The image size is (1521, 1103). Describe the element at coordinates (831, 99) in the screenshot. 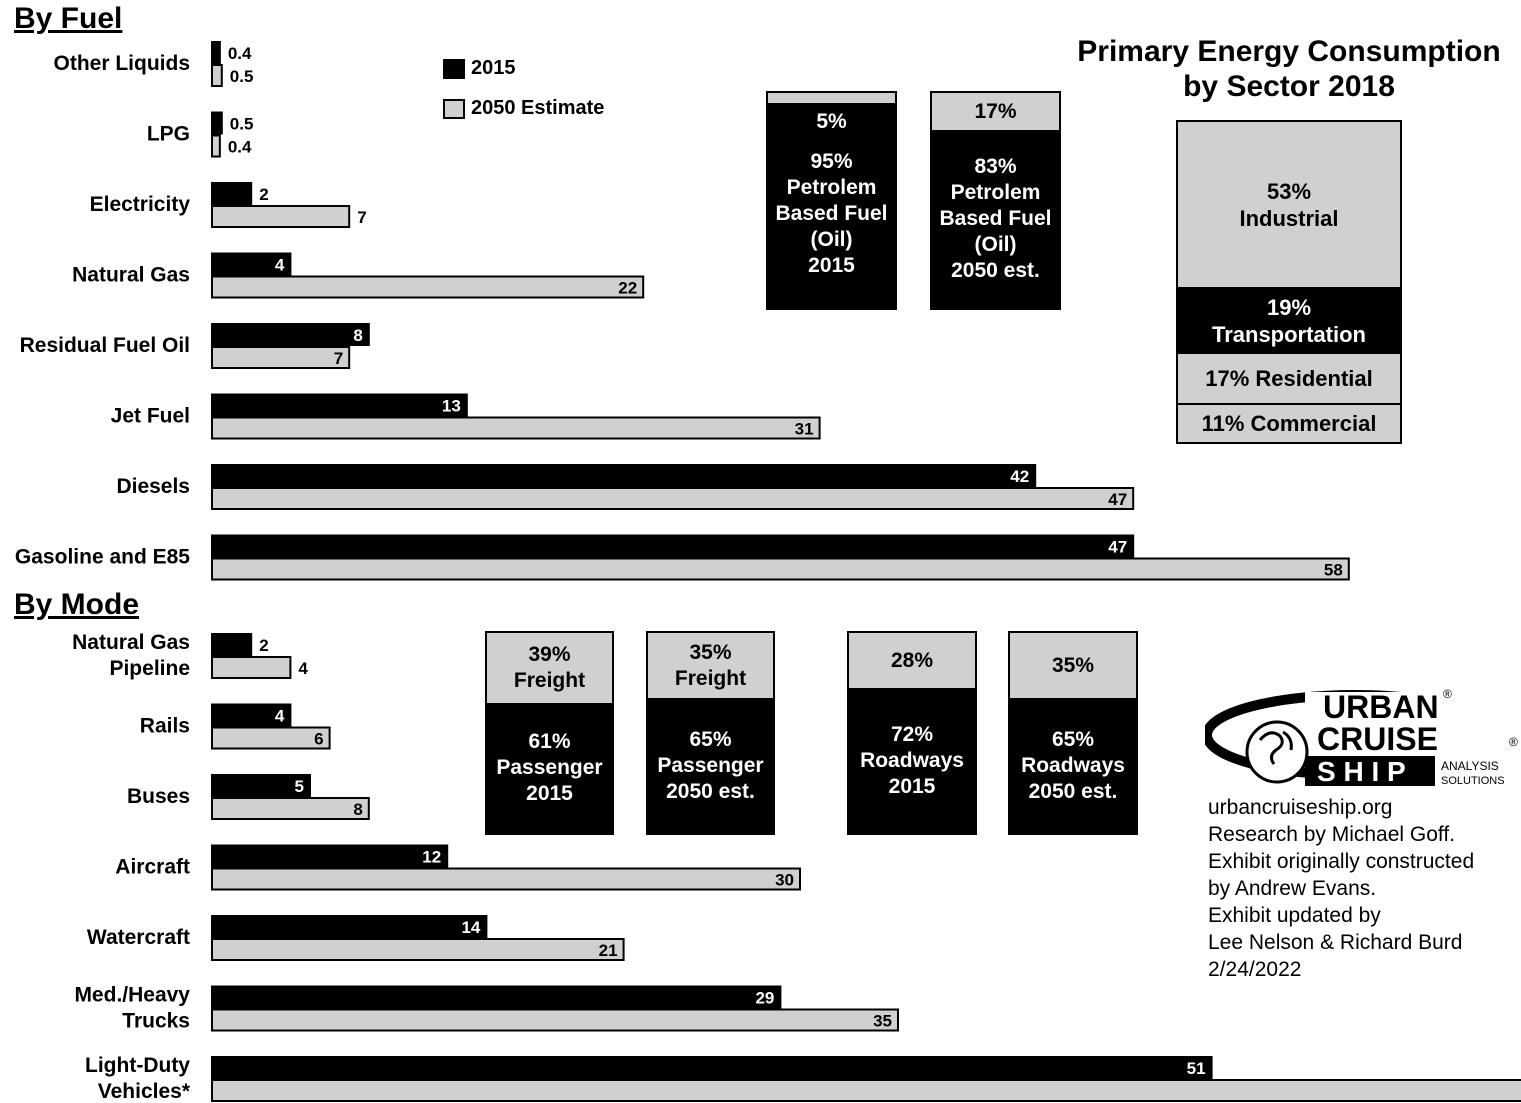

I see `fuel-share-top-2015` at that location.